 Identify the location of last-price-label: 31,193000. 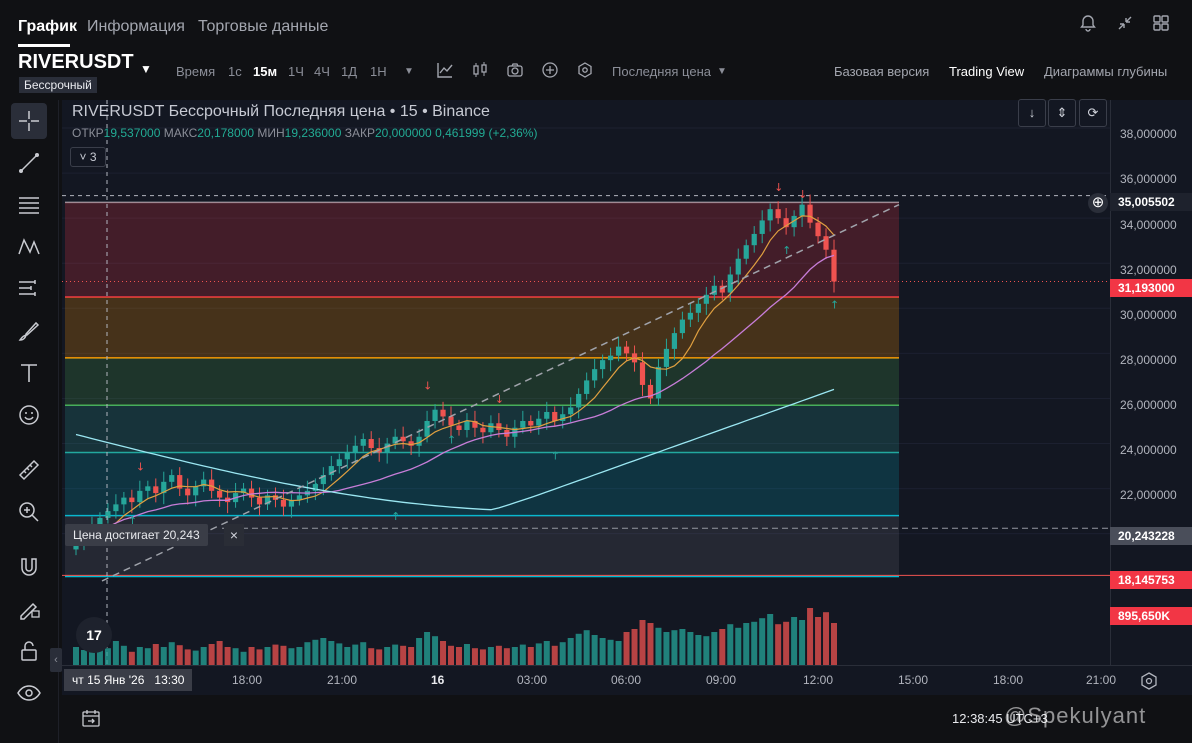
(1151, 288).